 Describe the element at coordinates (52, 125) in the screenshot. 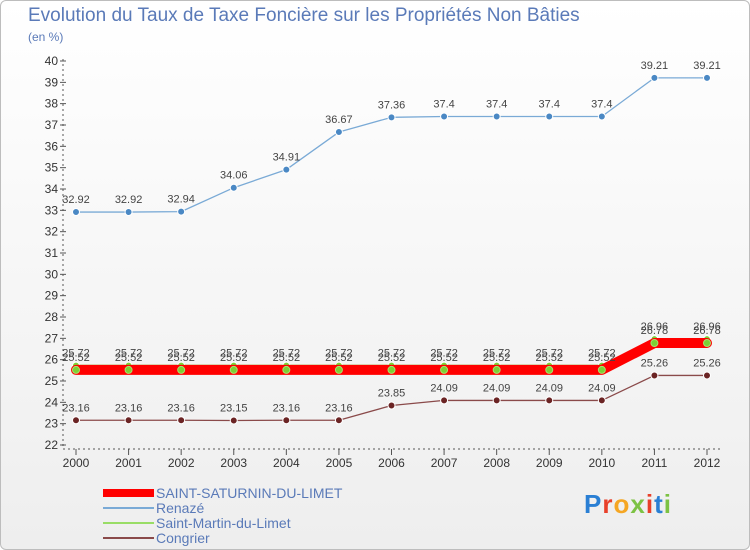

I see `y-tick-label: 37` at that location.